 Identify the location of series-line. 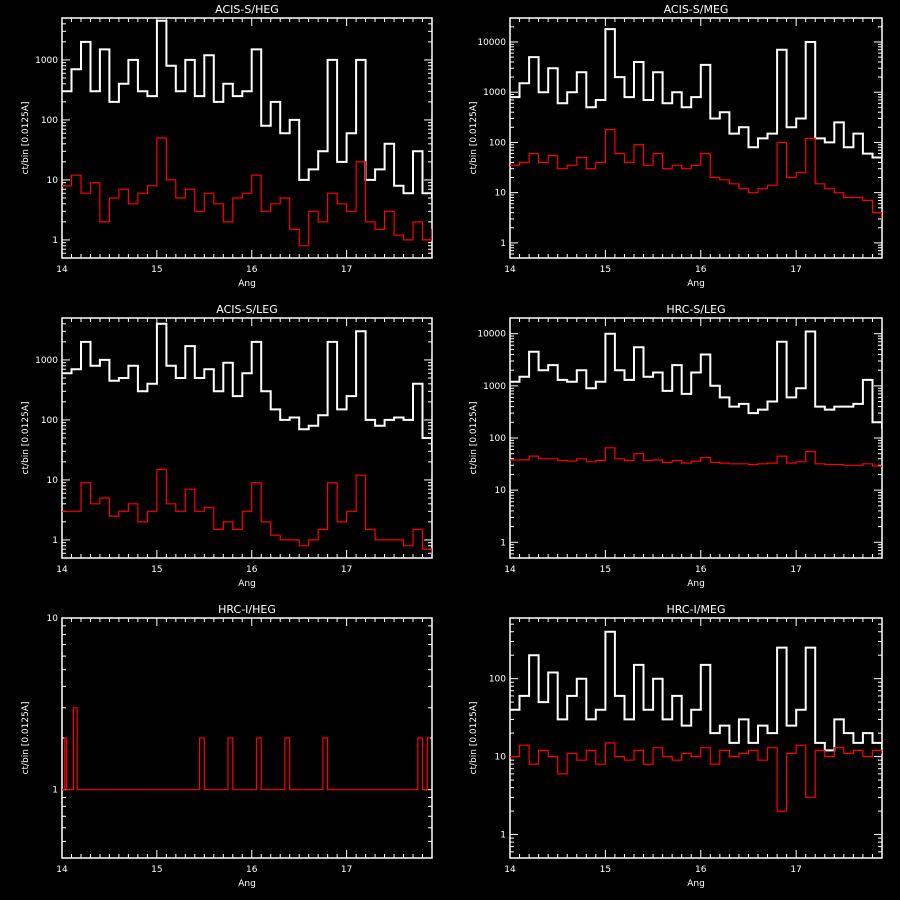
(696, 174).